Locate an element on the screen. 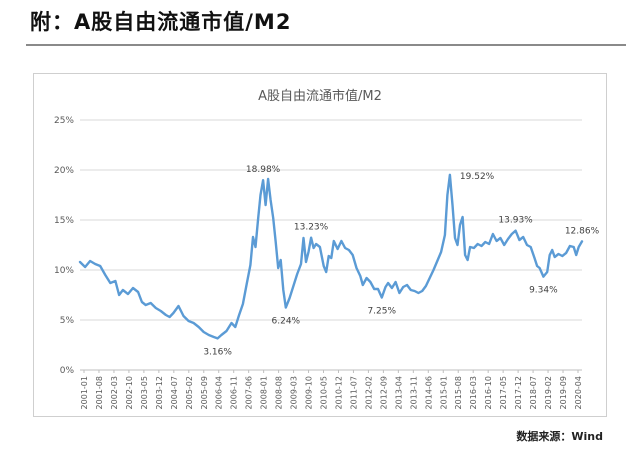 Image resolution: width=641 pixels, height=456 pixels. y-tick-label: 0% is located at coordinates (67, 371).